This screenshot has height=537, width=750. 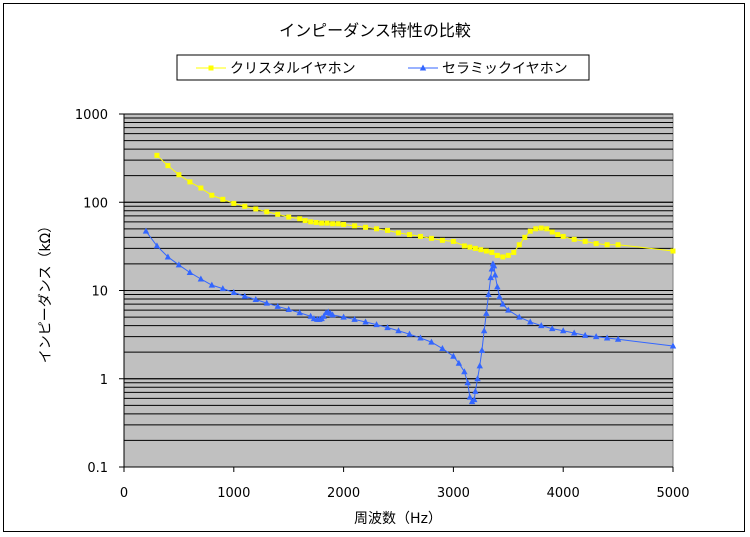 What do you see at coordinates (488, 69) in the screenshot?
I see `legend-item-ceramic: セラミックイヤホン` at bounding box center [488, 69].